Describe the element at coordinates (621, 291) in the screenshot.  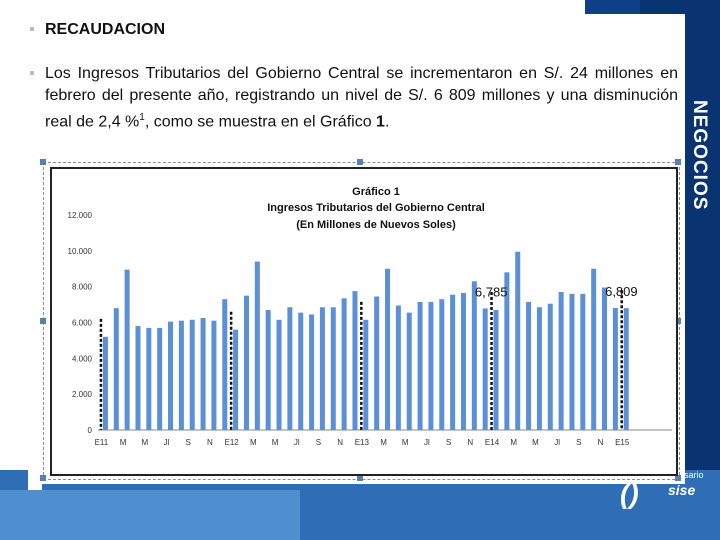
I see `data-label: 6,809` at that location.